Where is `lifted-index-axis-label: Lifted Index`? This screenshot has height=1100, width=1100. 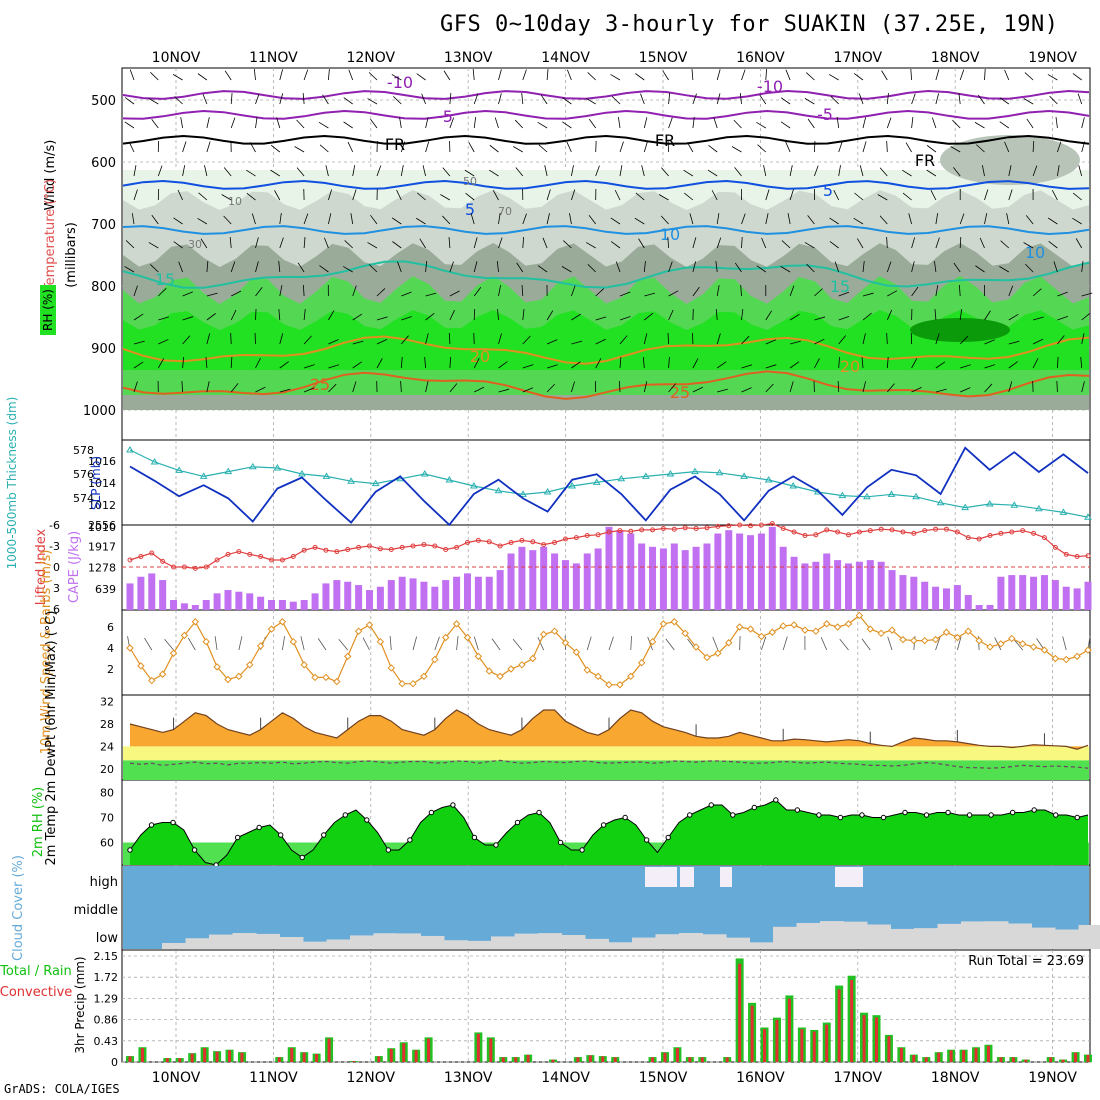 lifted-index-axis-label: Lifted Index is located at coordinates (41, 566).